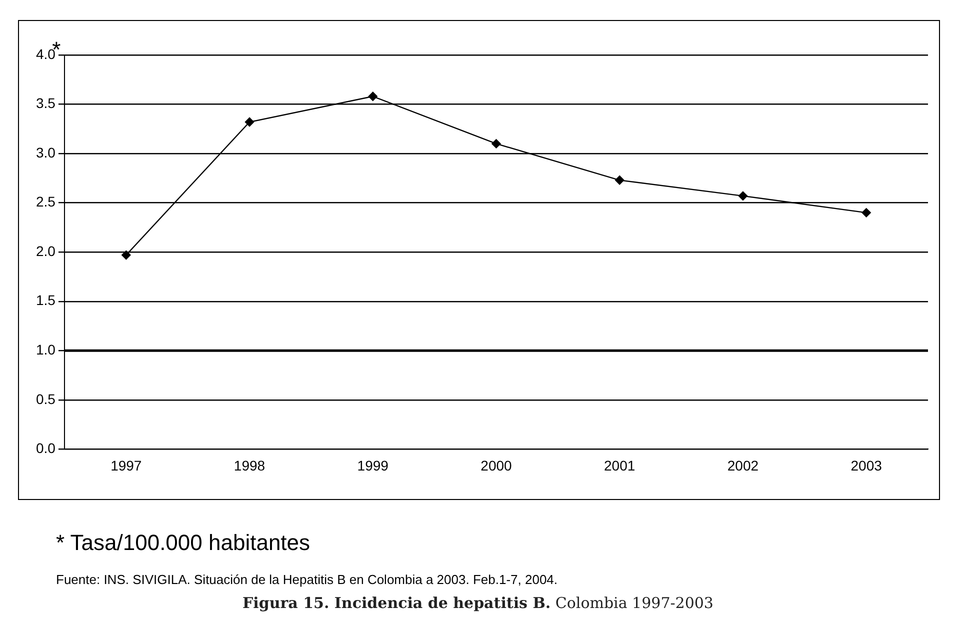 The height and width of the screenshot is (617, 956). I want to click on y-tick-label: 0.0, so click(46, 448).